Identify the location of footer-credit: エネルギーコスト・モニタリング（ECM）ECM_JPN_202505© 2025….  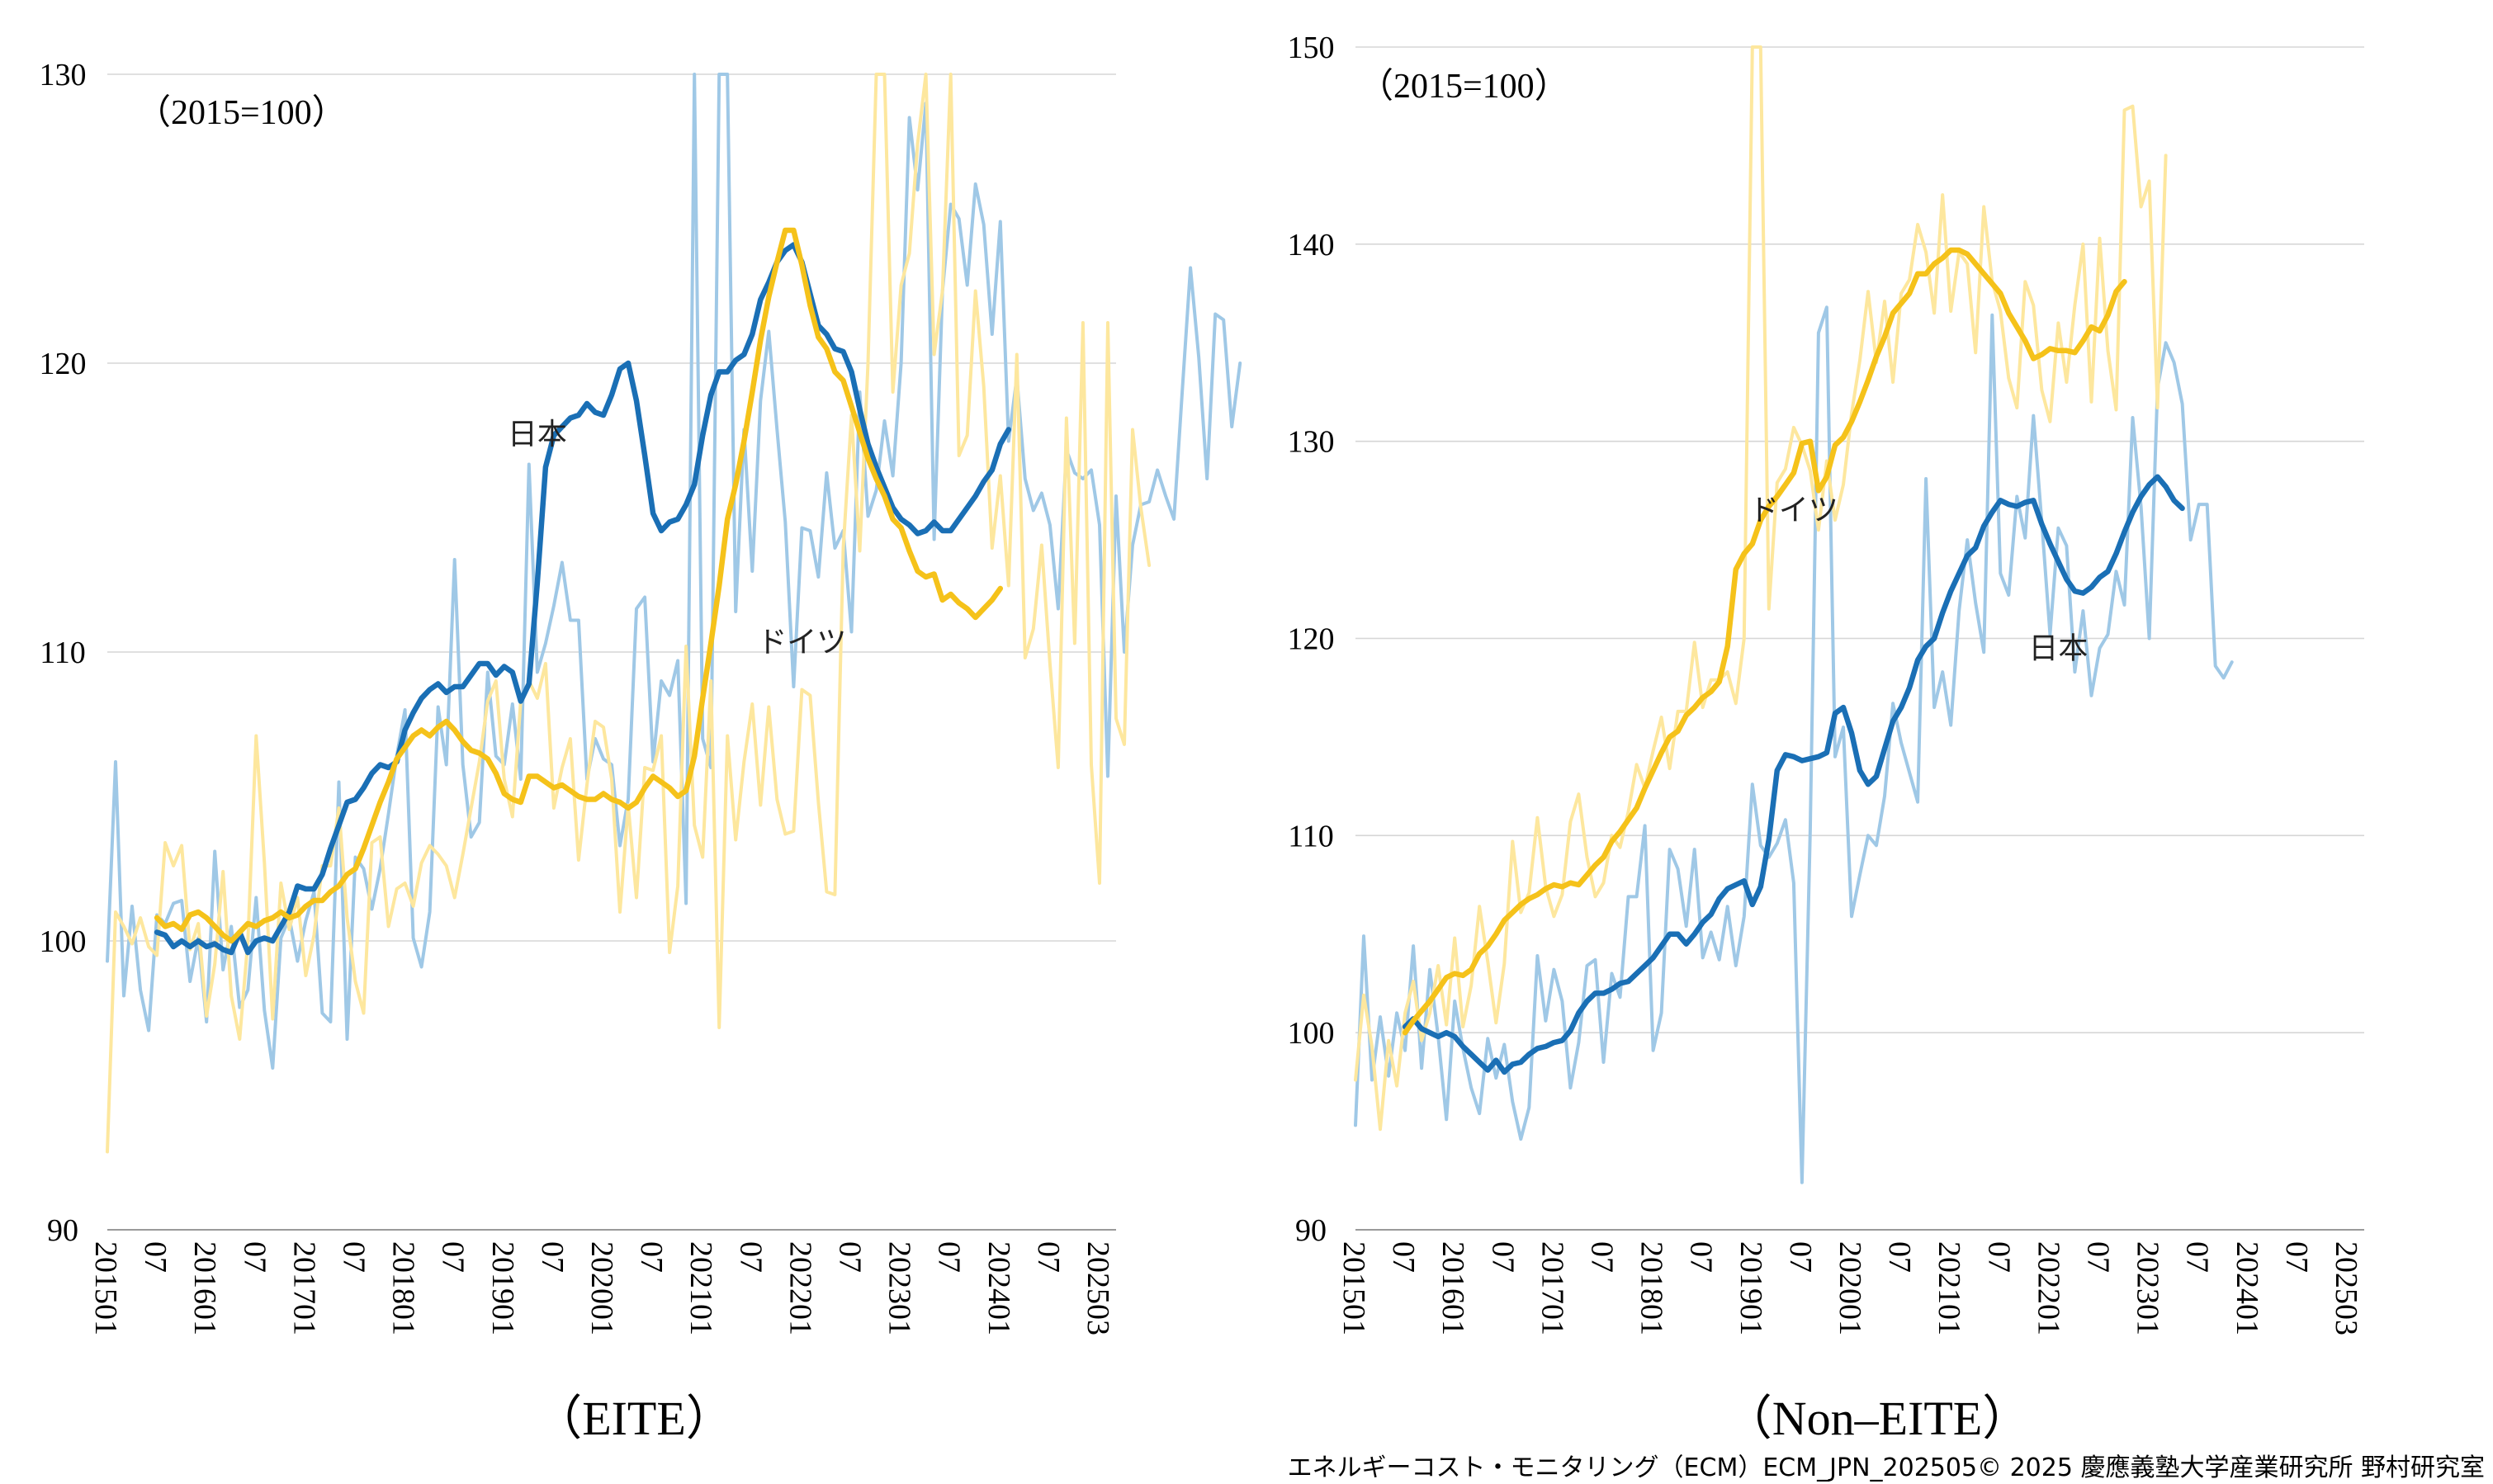
(1886, 1467).